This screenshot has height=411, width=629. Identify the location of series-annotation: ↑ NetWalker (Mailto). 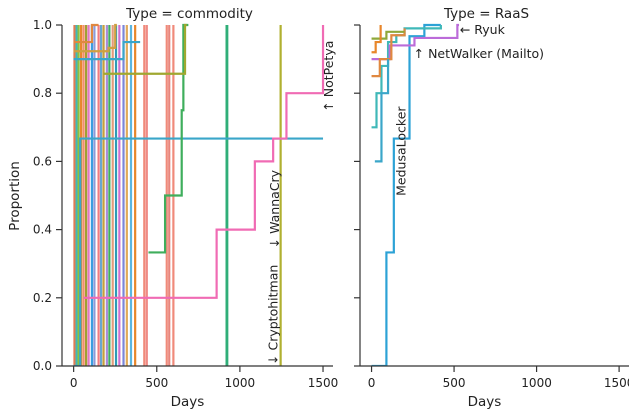
(479, 53).